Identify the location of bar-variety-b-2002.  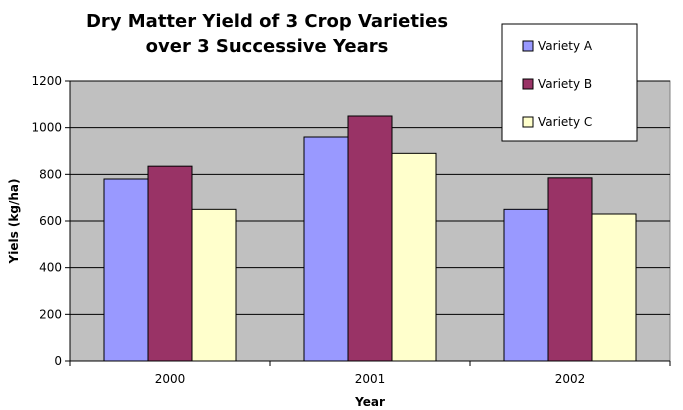
(570, 269).